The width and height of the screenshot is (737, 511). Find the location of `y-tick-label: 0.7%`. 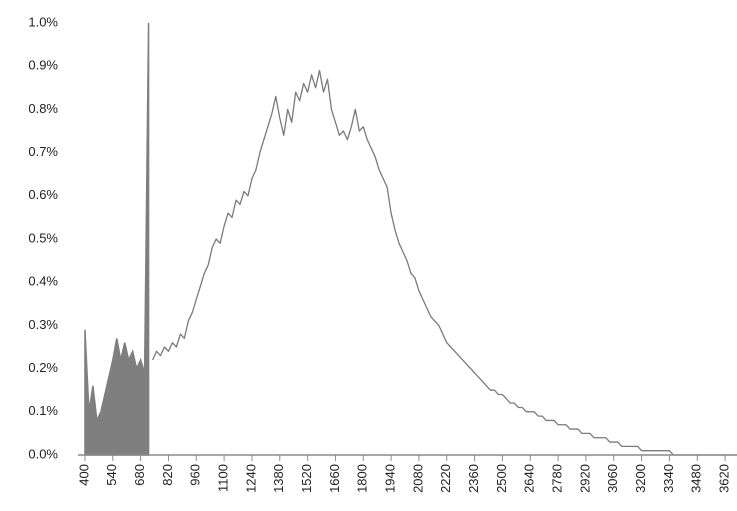

y-tick-label: 0.7% is located at coordinates (43, 151).